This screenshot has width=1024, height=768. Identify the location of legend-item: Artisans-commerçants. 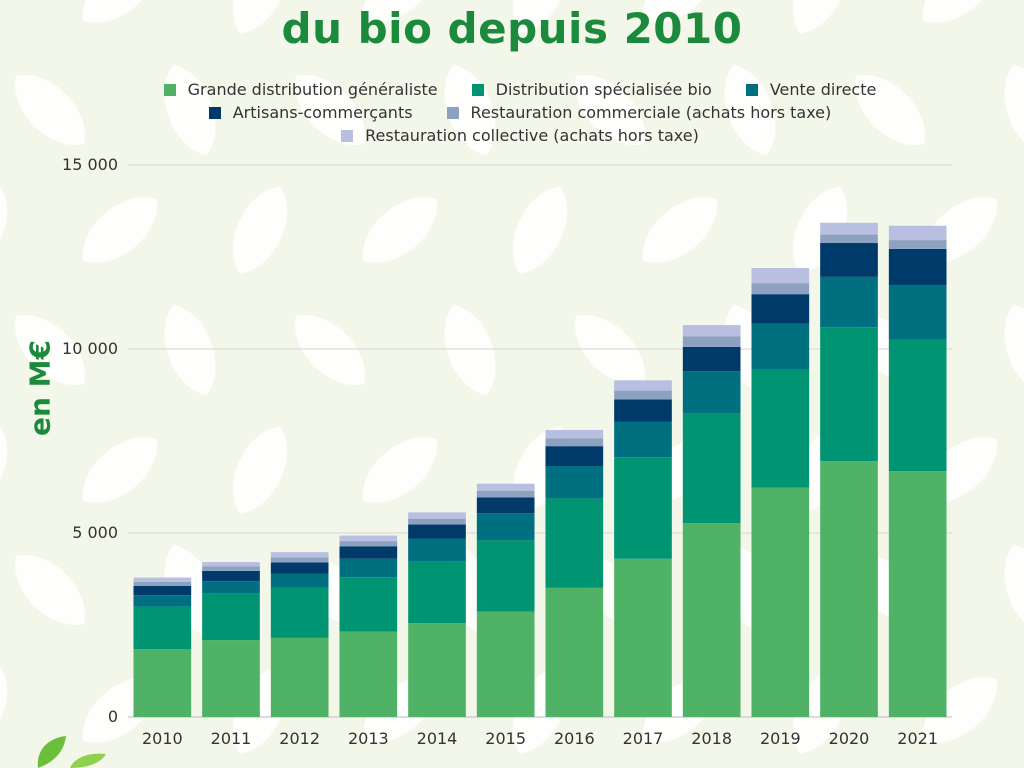
(310, 112).